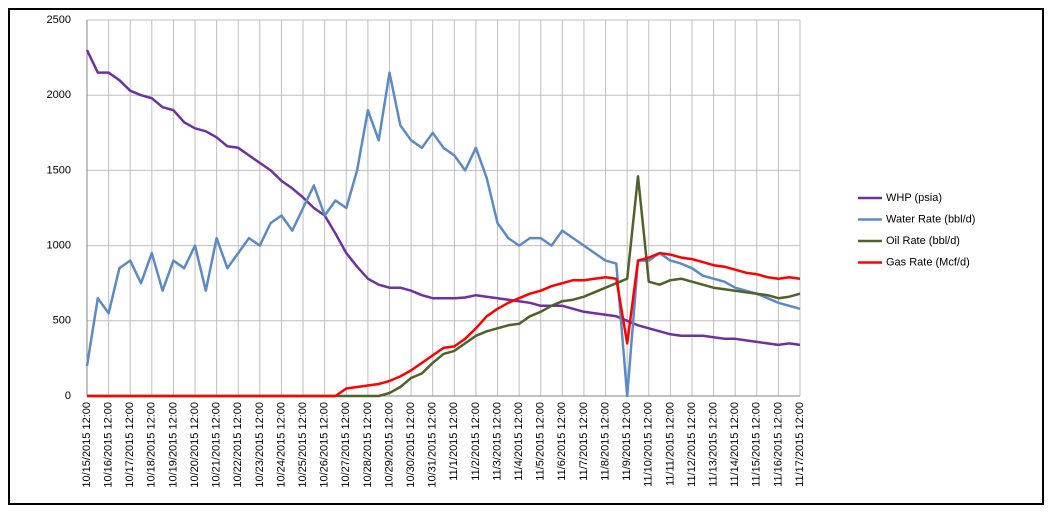  What do you see at coordinates (497, 441) in the screenshot?
I see `x-tick-label: 11/3/2015 12:00` at bounding box center [497, 441].